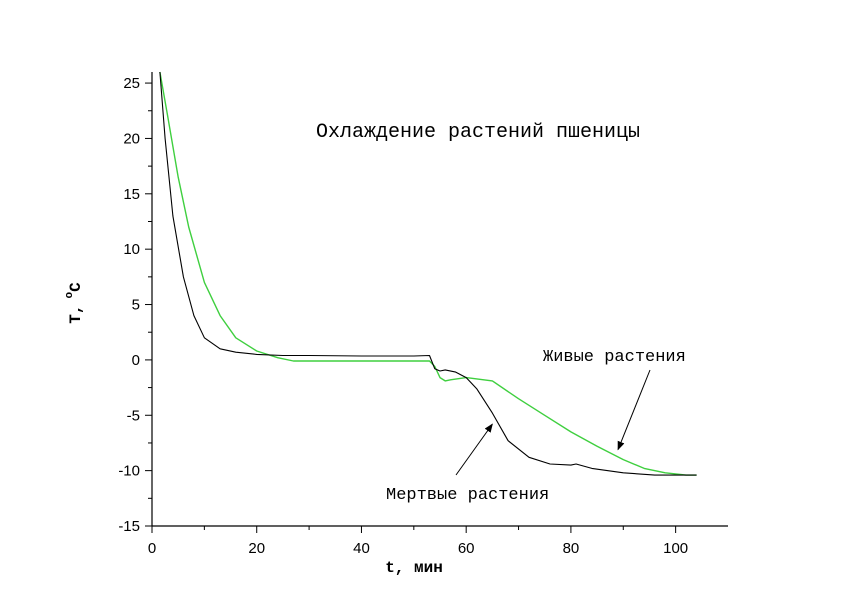 The width and height of the screenshot is (846, 600). I want to click on y-tick-label: 25, so click(131, 83).